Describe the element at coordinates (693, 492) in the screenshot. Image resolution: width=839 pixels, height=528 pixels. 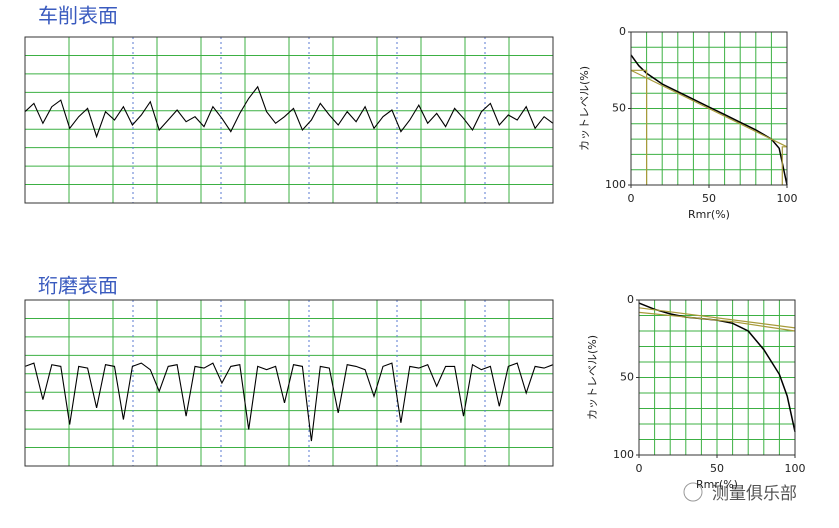
I see `watermark-icon` at that location.